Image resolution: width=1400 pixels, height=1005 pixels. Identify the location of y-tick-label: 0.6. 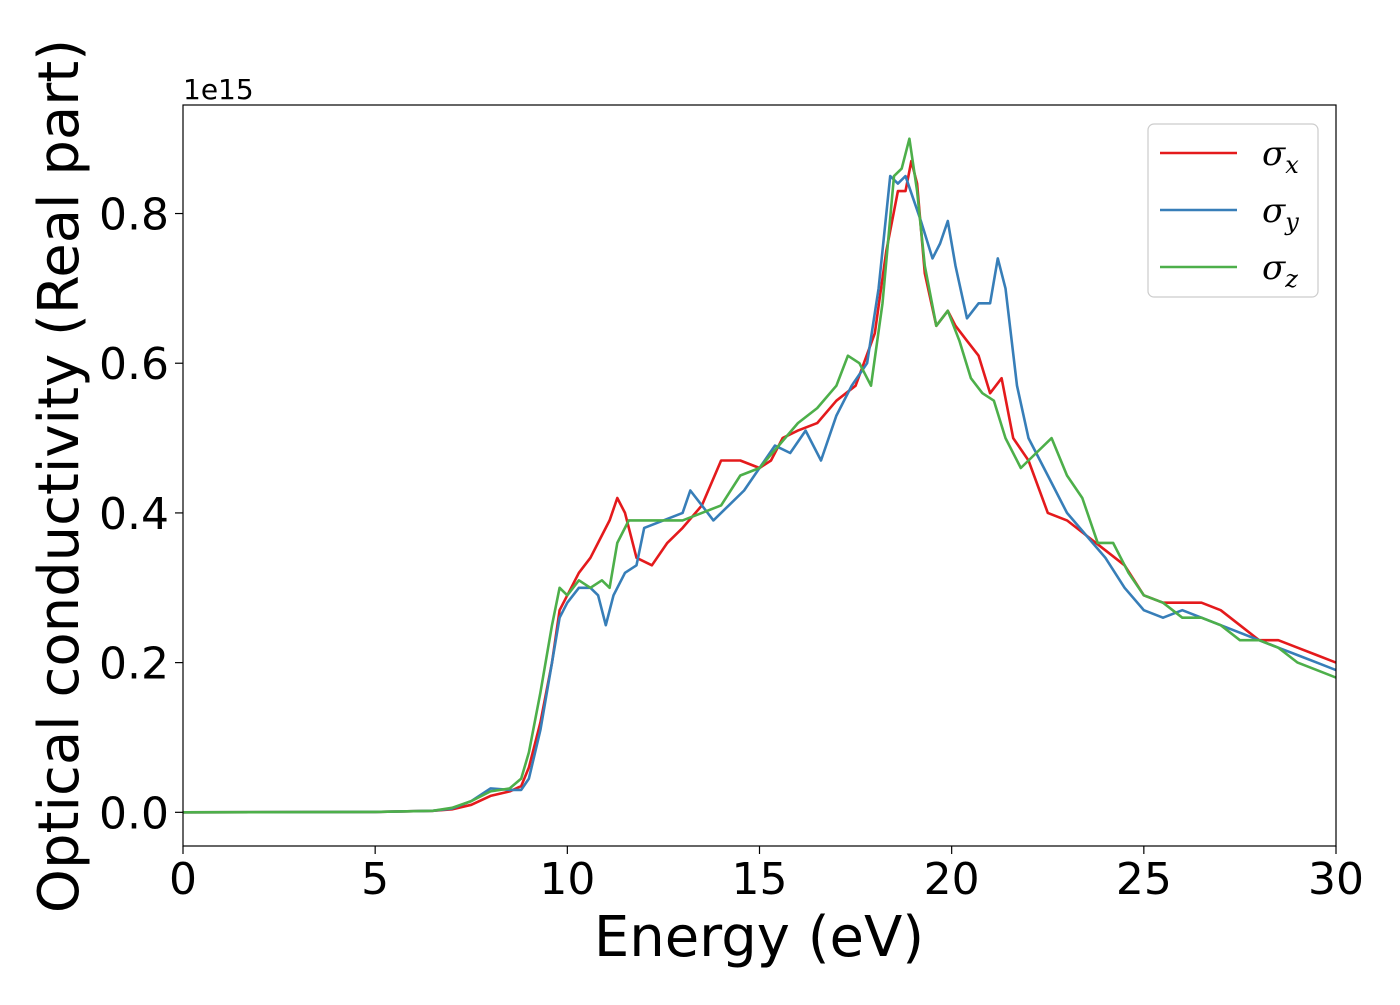
(134, 364).